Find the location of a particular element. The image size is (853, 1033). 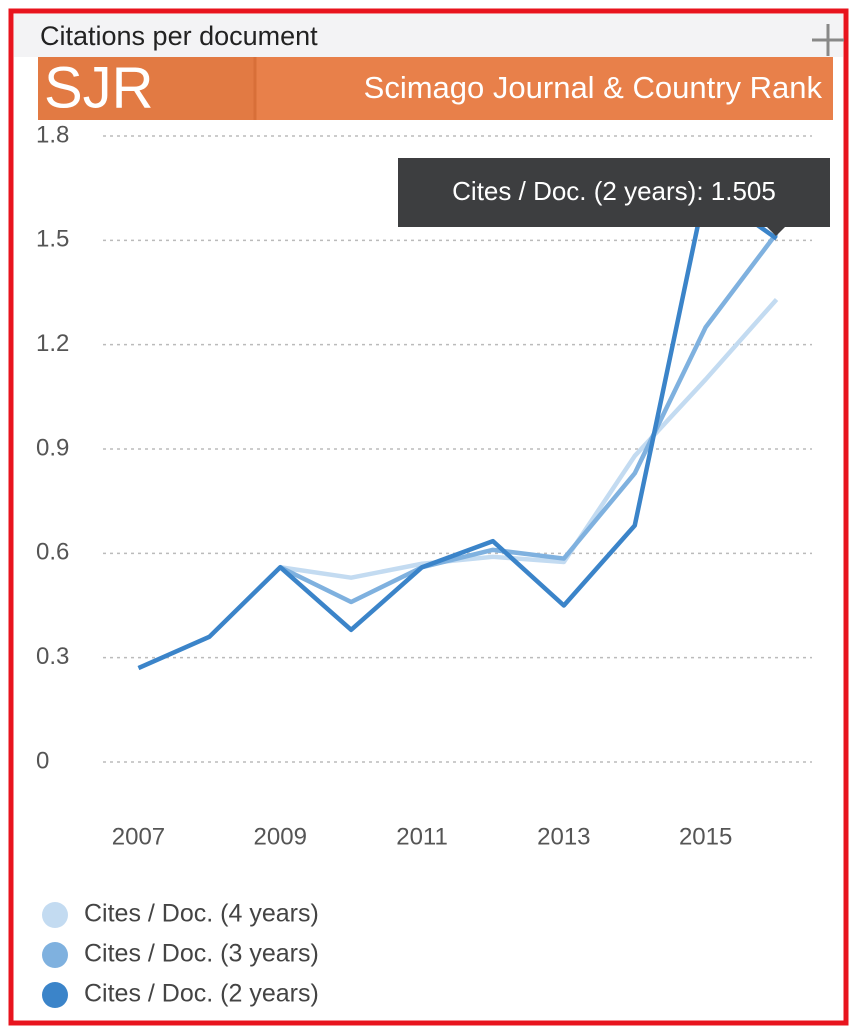

header-bar is located at coordinates (428, 35).